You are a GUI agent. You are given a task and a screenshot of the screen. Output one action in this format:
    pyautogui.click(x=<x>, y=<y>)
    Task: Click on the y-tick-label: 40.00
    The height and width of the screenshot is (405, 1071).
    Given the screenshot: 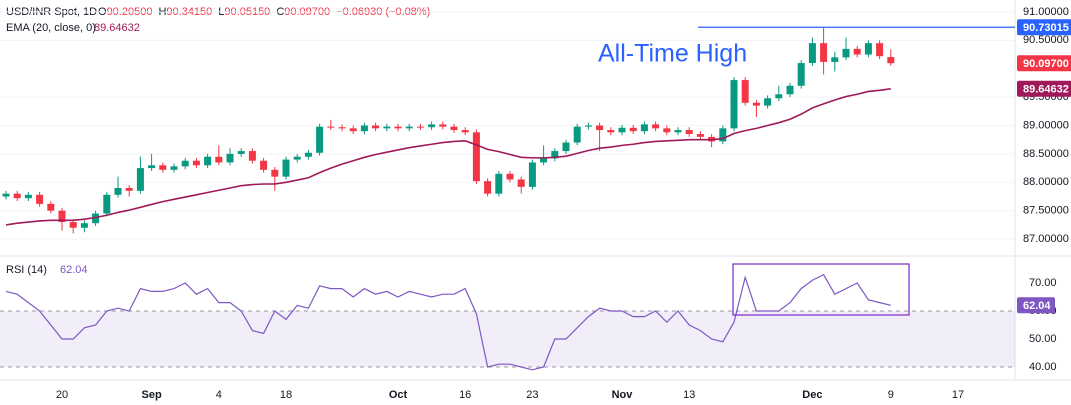 What is the action you would take?
    pyautogui.click(x=1043, y=367)
    